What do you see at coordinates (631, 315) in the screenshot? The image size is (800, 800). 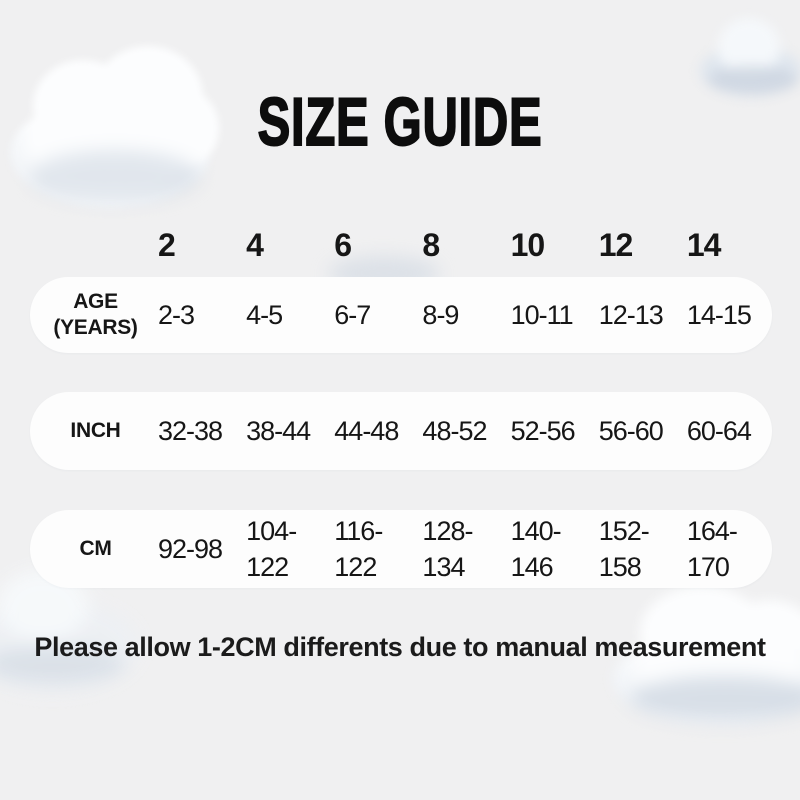 I see `table-cell-age: 12-13` at bounding box center [631, 315].